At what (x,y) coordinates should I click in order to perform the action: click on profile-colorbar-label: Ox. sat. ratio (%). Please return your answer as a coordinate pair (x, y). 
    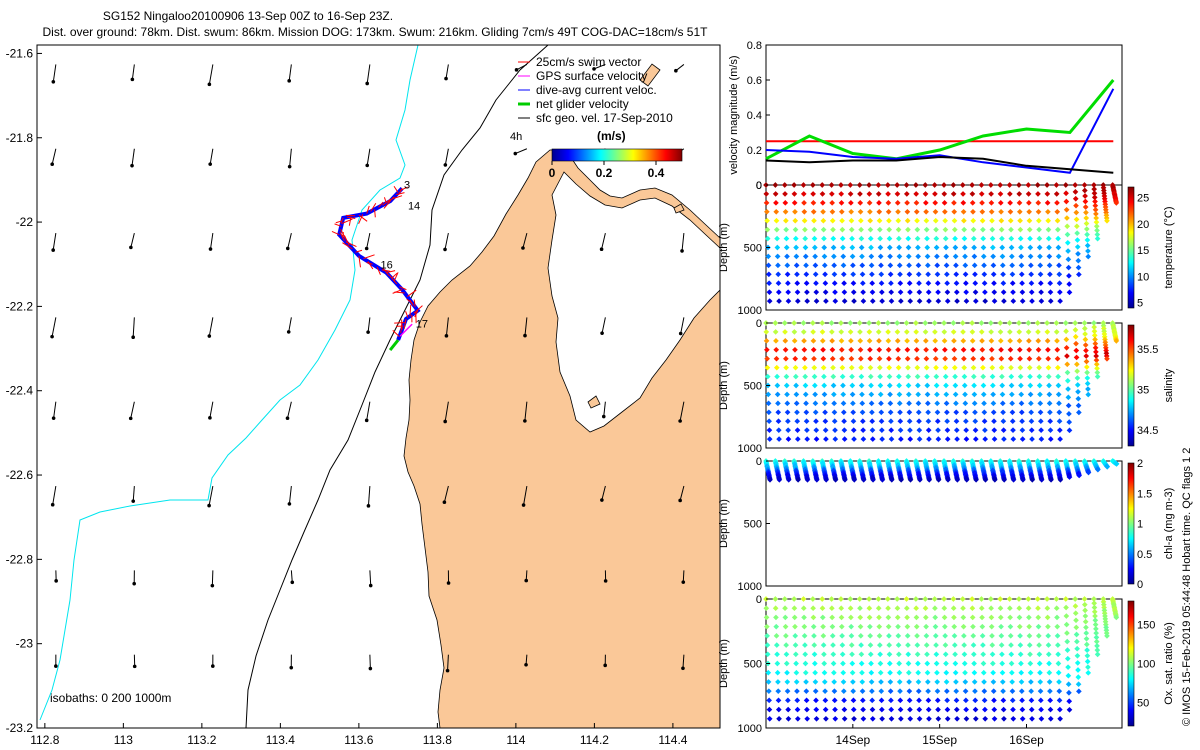
    Looking at the image, I should click on (1169, 663).